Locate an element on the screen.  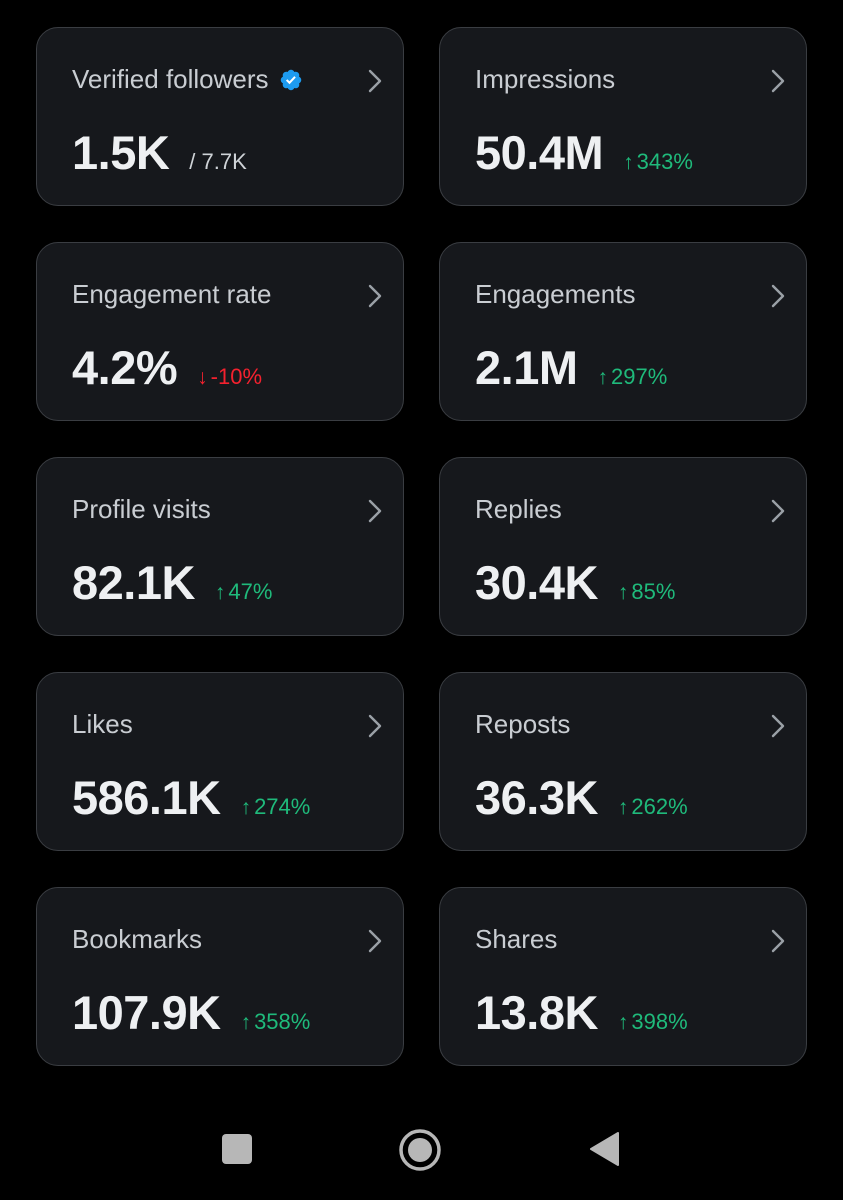
delta-value: 358% is located at coordinates (282, 1021).